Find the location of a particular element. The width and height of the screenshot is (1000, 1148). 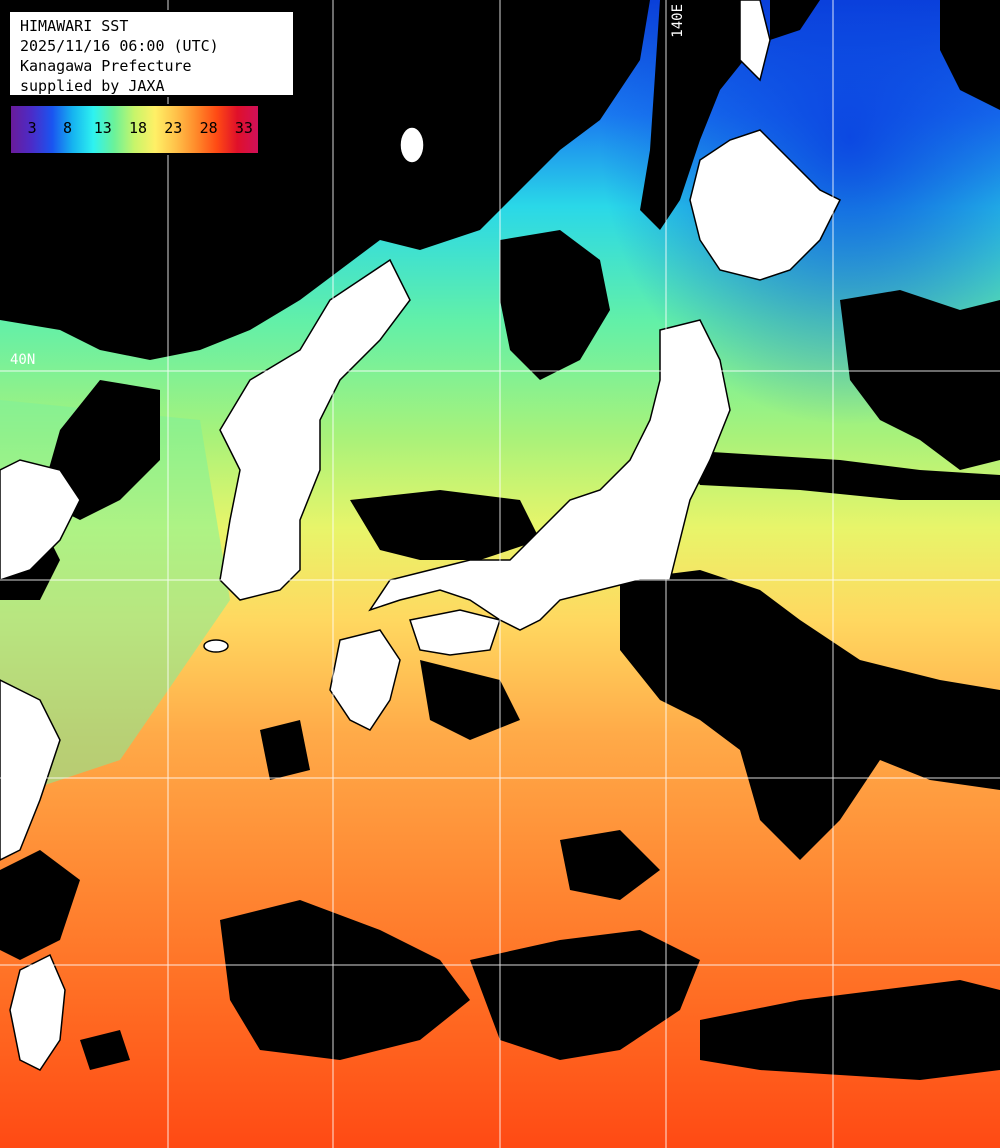

land-ulleungdo is located at coordinates (412, 145).